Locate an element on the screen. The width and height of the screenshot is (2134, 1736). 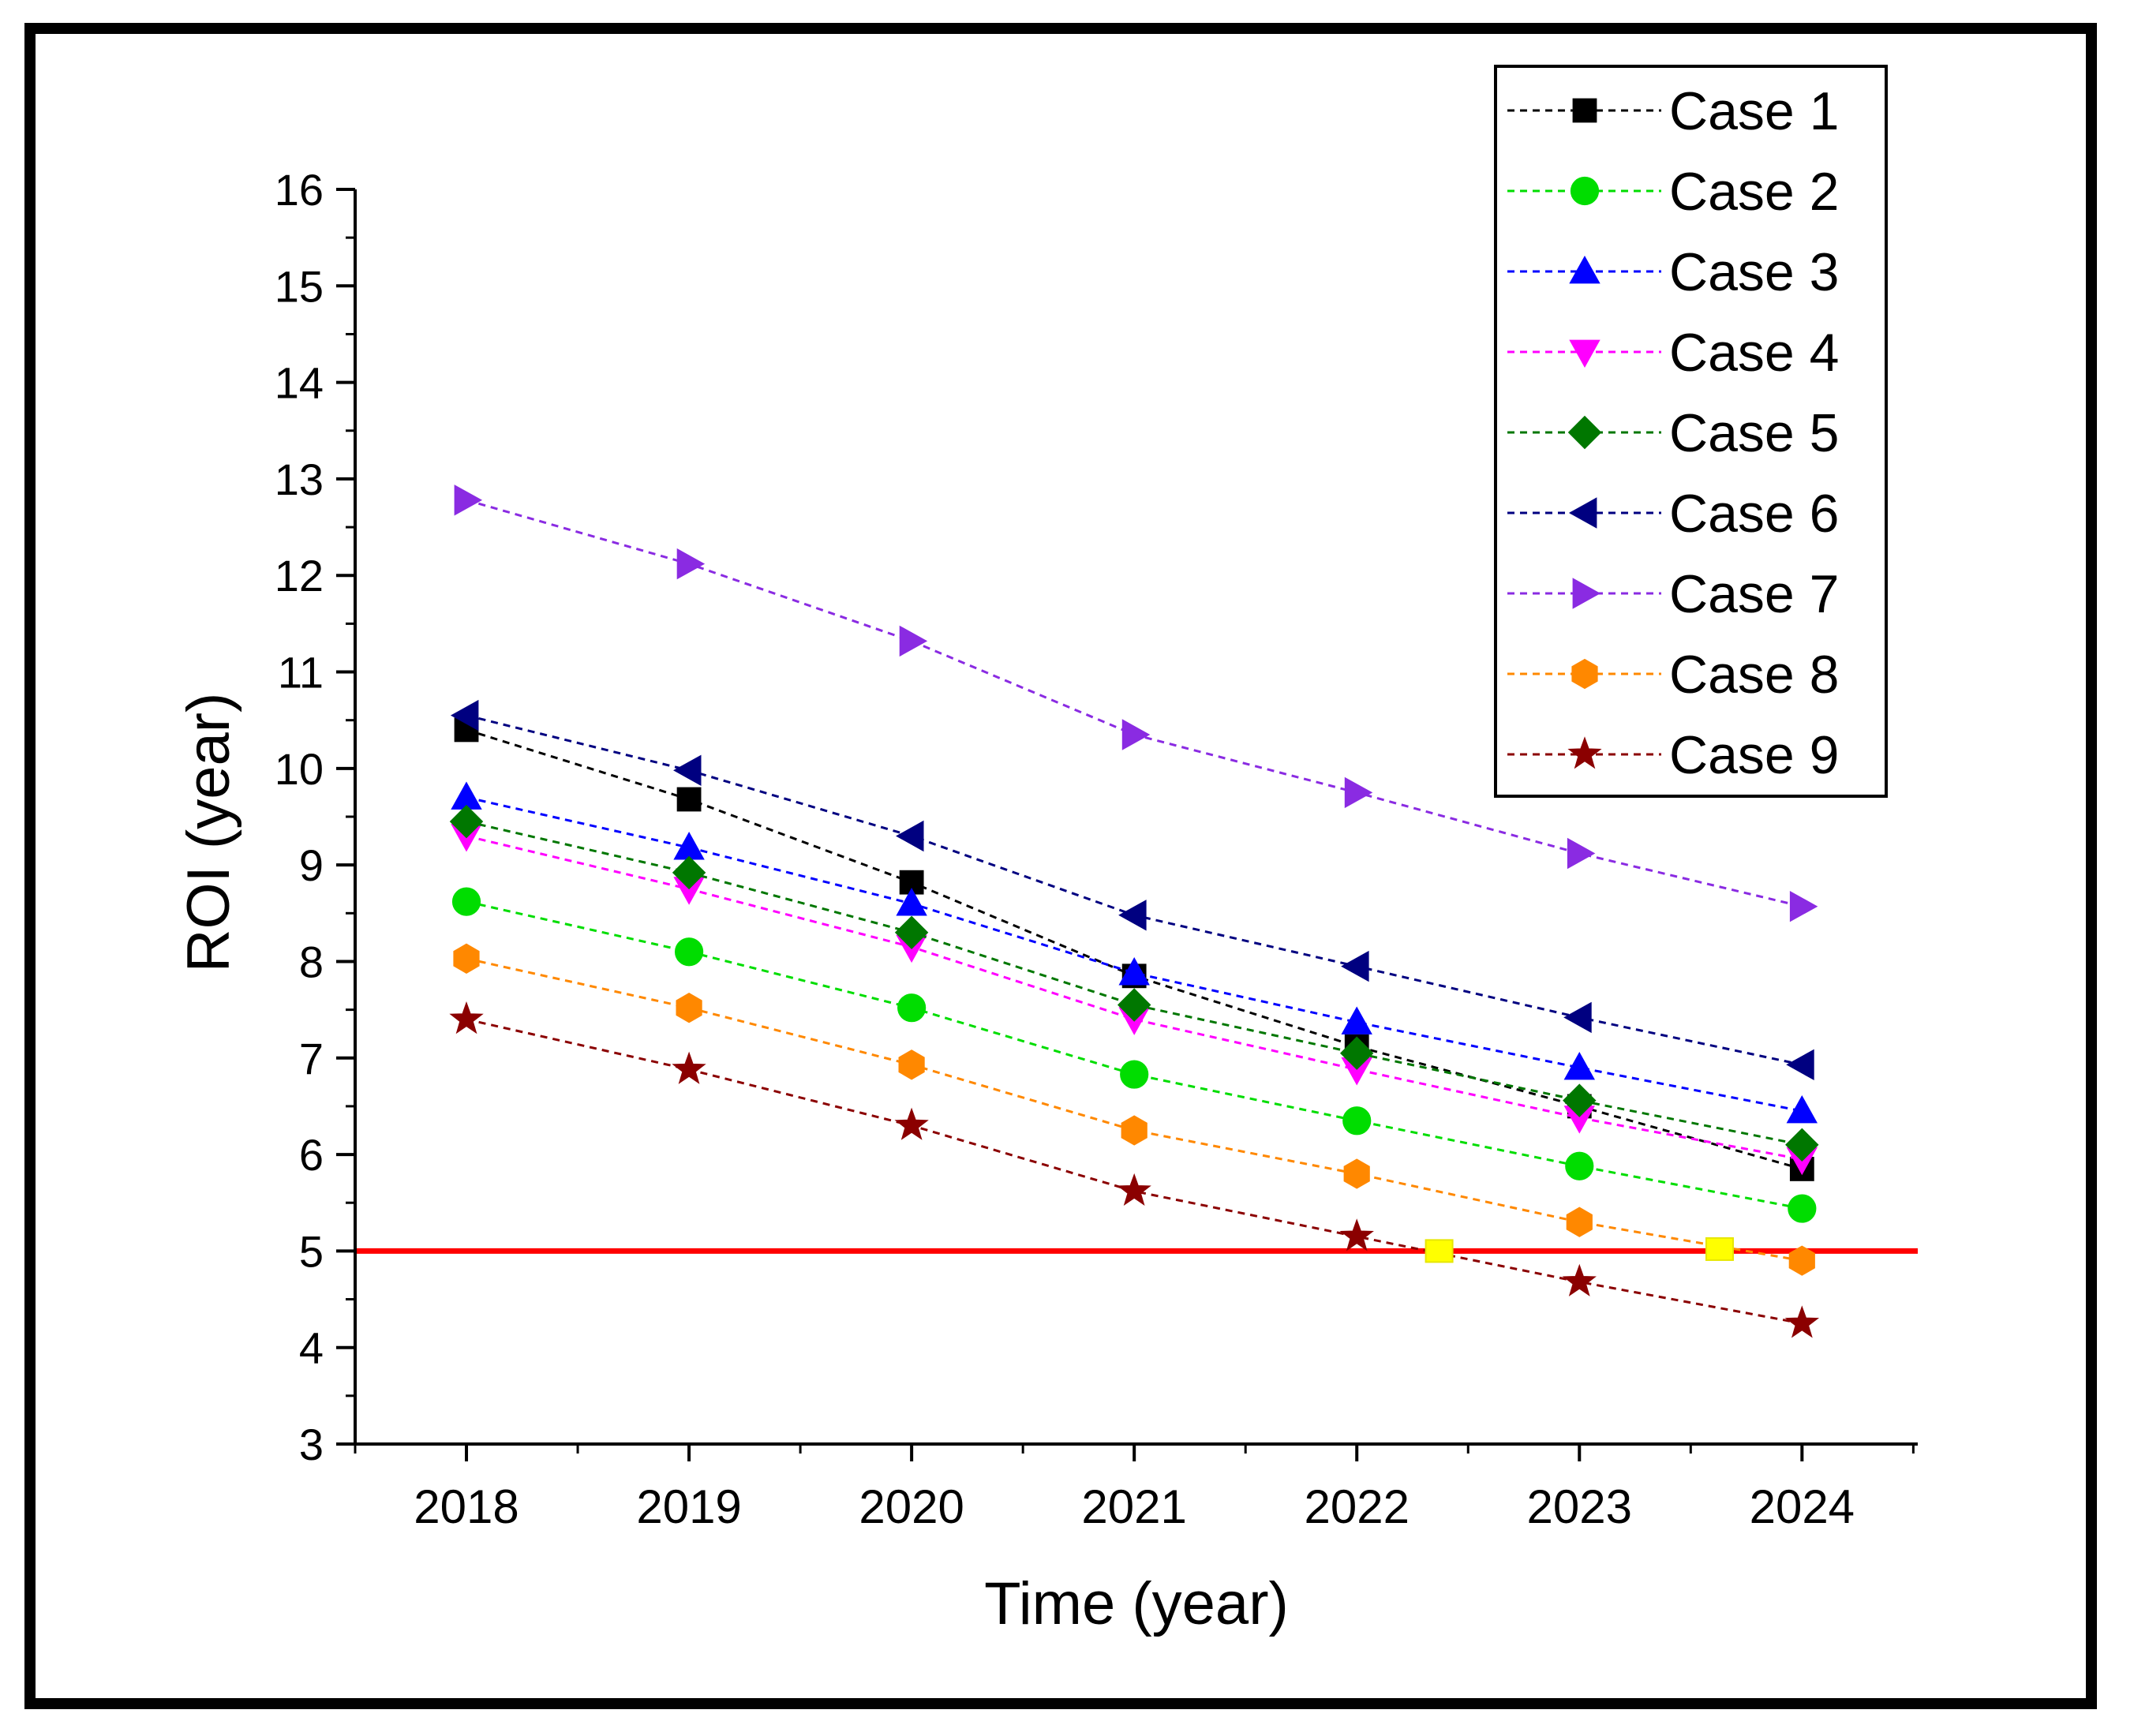
legend-label: Case 2 is located at coordinates (1754, 192).